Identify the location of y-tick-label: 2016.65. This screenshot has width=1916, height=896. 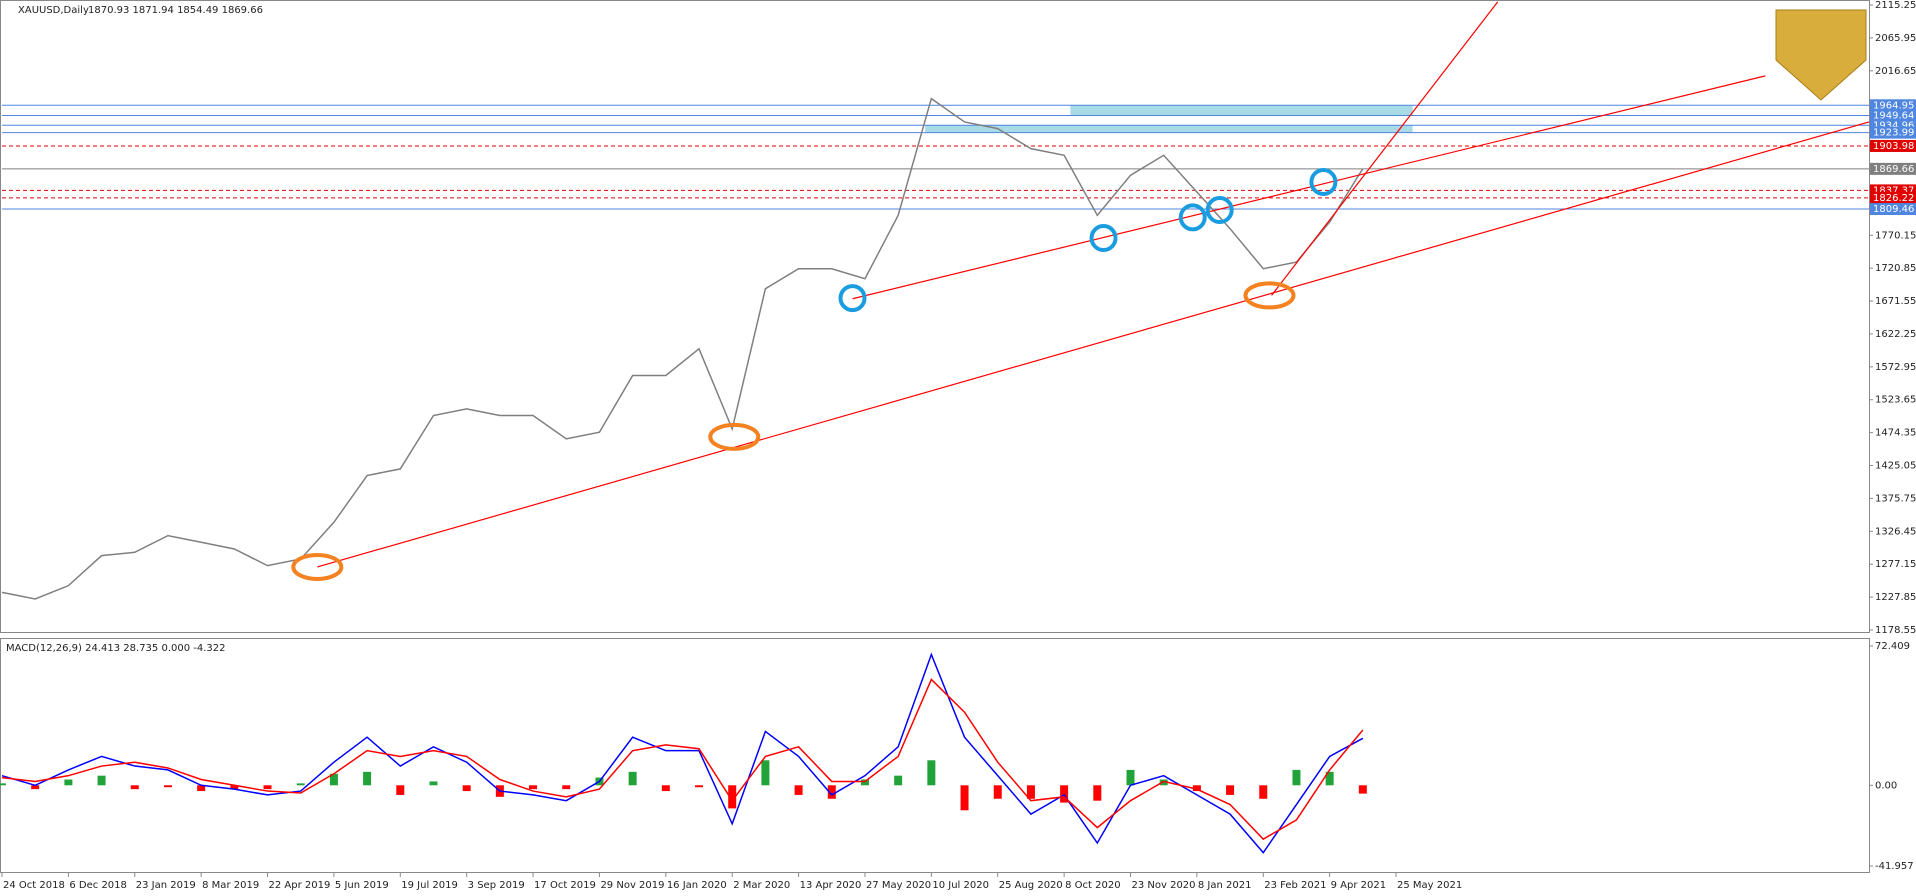
(1895, 71).